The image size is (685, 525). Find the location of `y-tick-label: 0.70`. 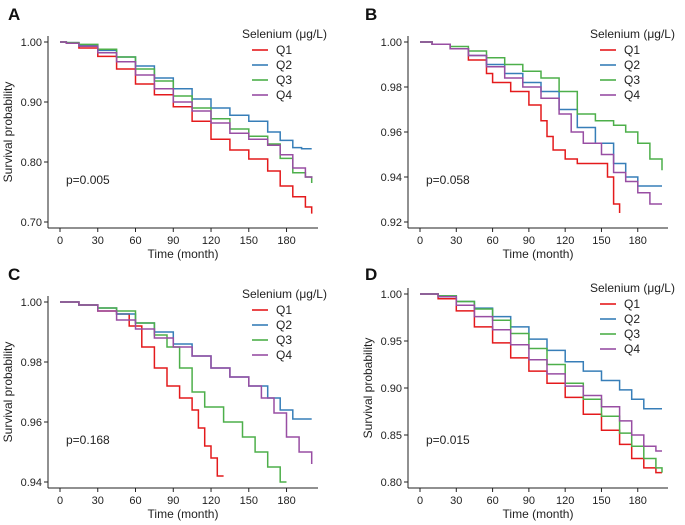

y-tick-label: 0.70 is located at coordinates (31, 223).